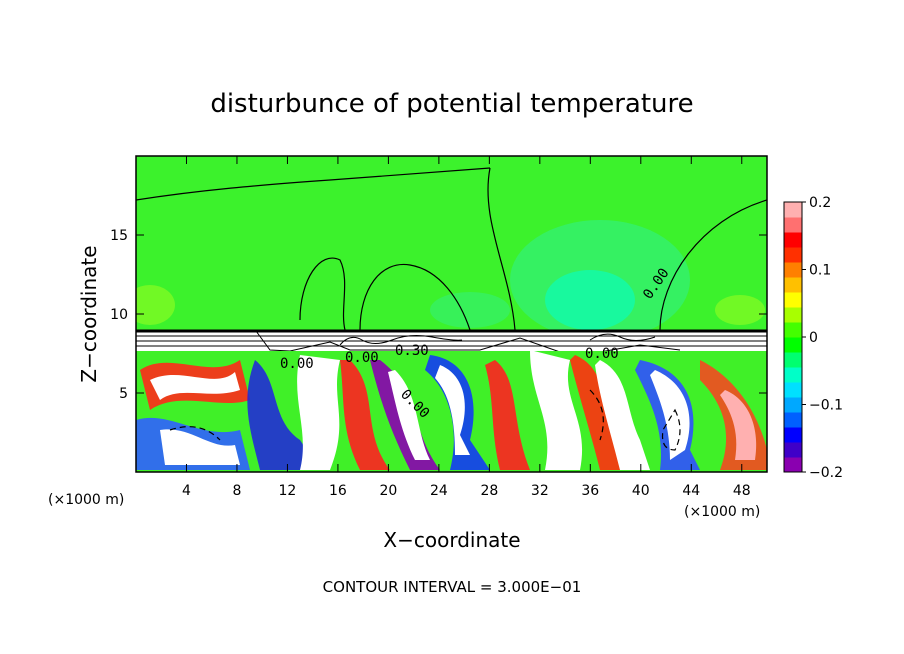 Image resolution: width=904 pixels, height=654 pixels. Describe the element at coordinates (722, 512) in the screenshot. I see `x-unit-label-right: (×1000 m)` at that location.